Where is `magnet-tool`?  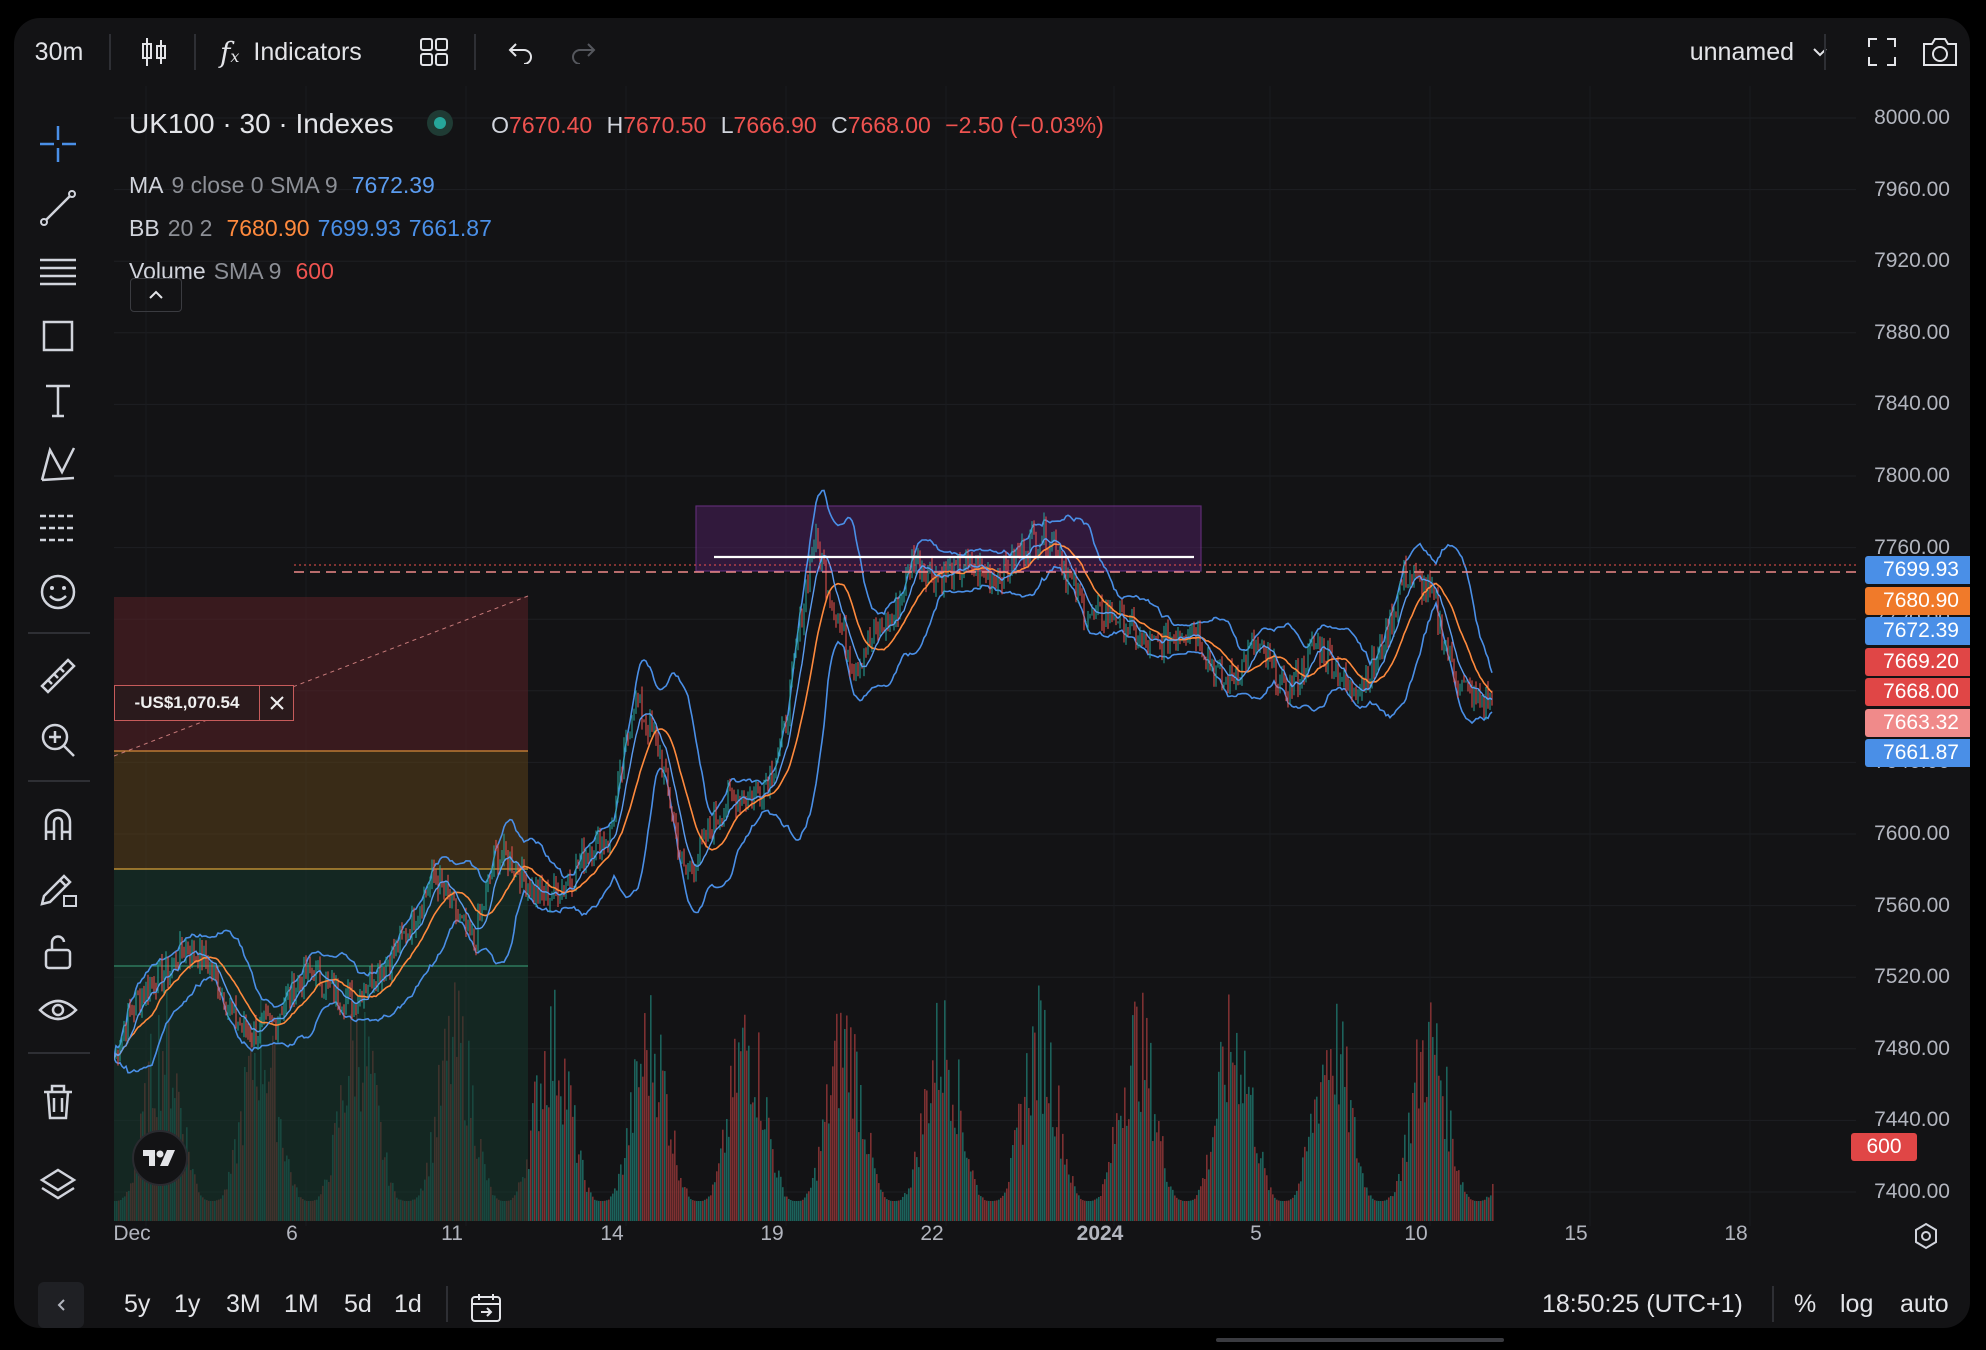
magnet-tool is located at coordinates (58, 824).